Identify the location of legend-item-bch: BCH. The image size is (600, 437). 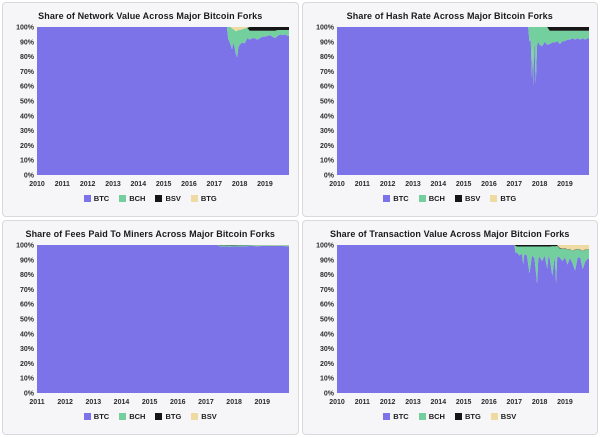
(431, 416).